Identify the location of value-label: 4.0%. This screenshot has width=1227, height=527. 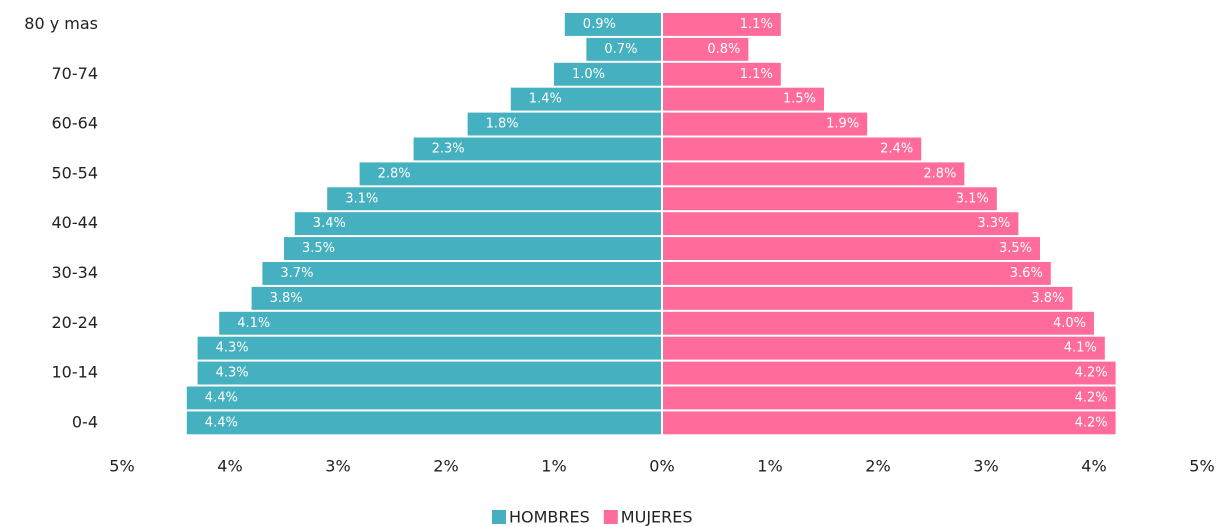
(1069, 323).